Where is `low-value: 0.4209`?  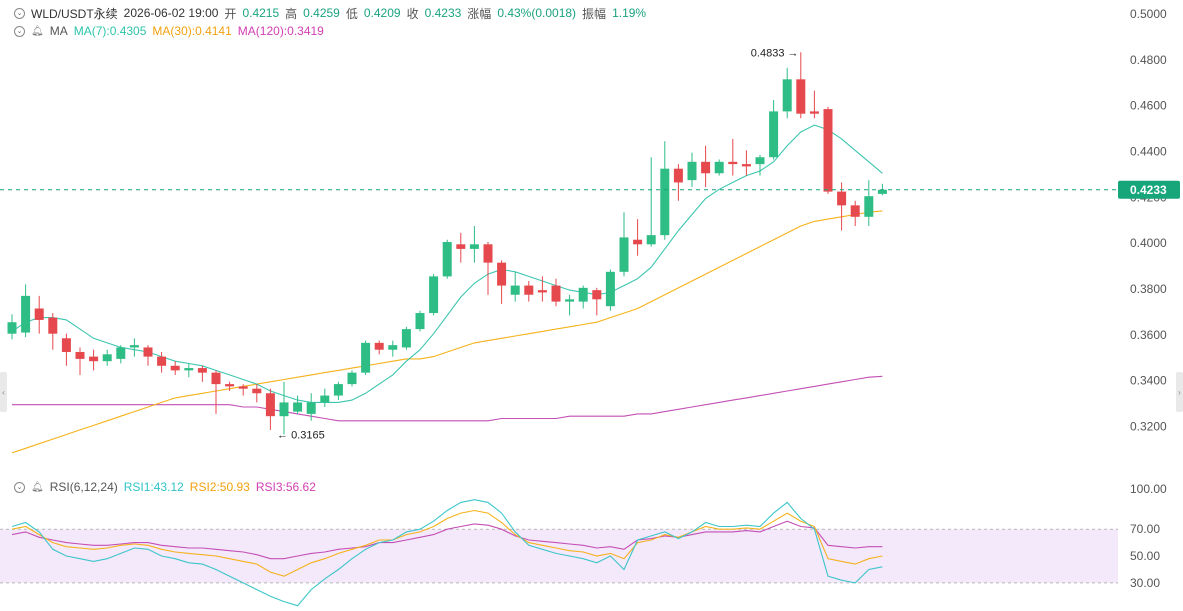
low-value: 0.4209 is located at coordinates (382, 13).